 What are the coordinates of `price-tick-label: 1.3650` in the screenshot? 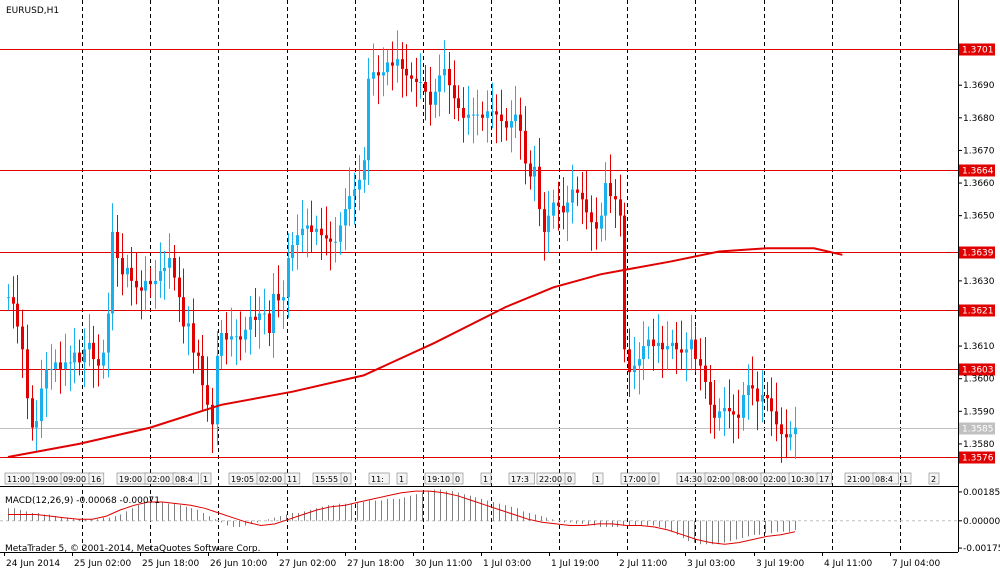 It's located at (979, 217).